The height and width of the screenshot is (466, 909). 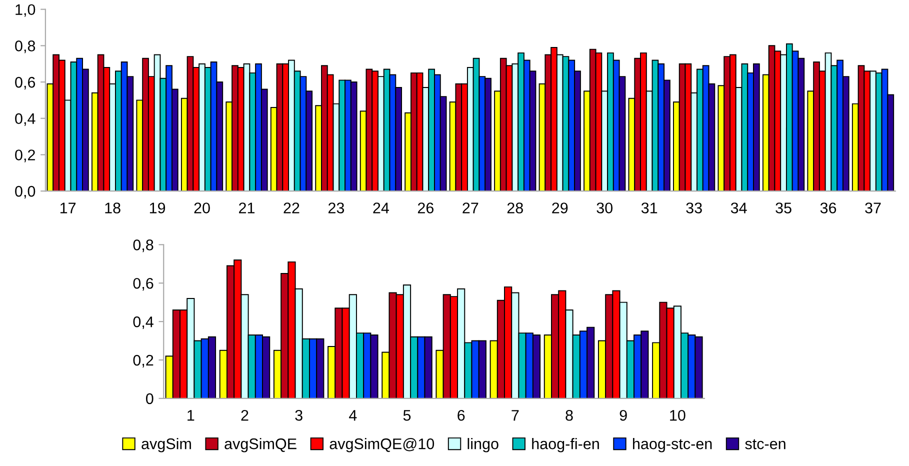 I want to click on x-tick-label: 27, so click(x=470, y=208).